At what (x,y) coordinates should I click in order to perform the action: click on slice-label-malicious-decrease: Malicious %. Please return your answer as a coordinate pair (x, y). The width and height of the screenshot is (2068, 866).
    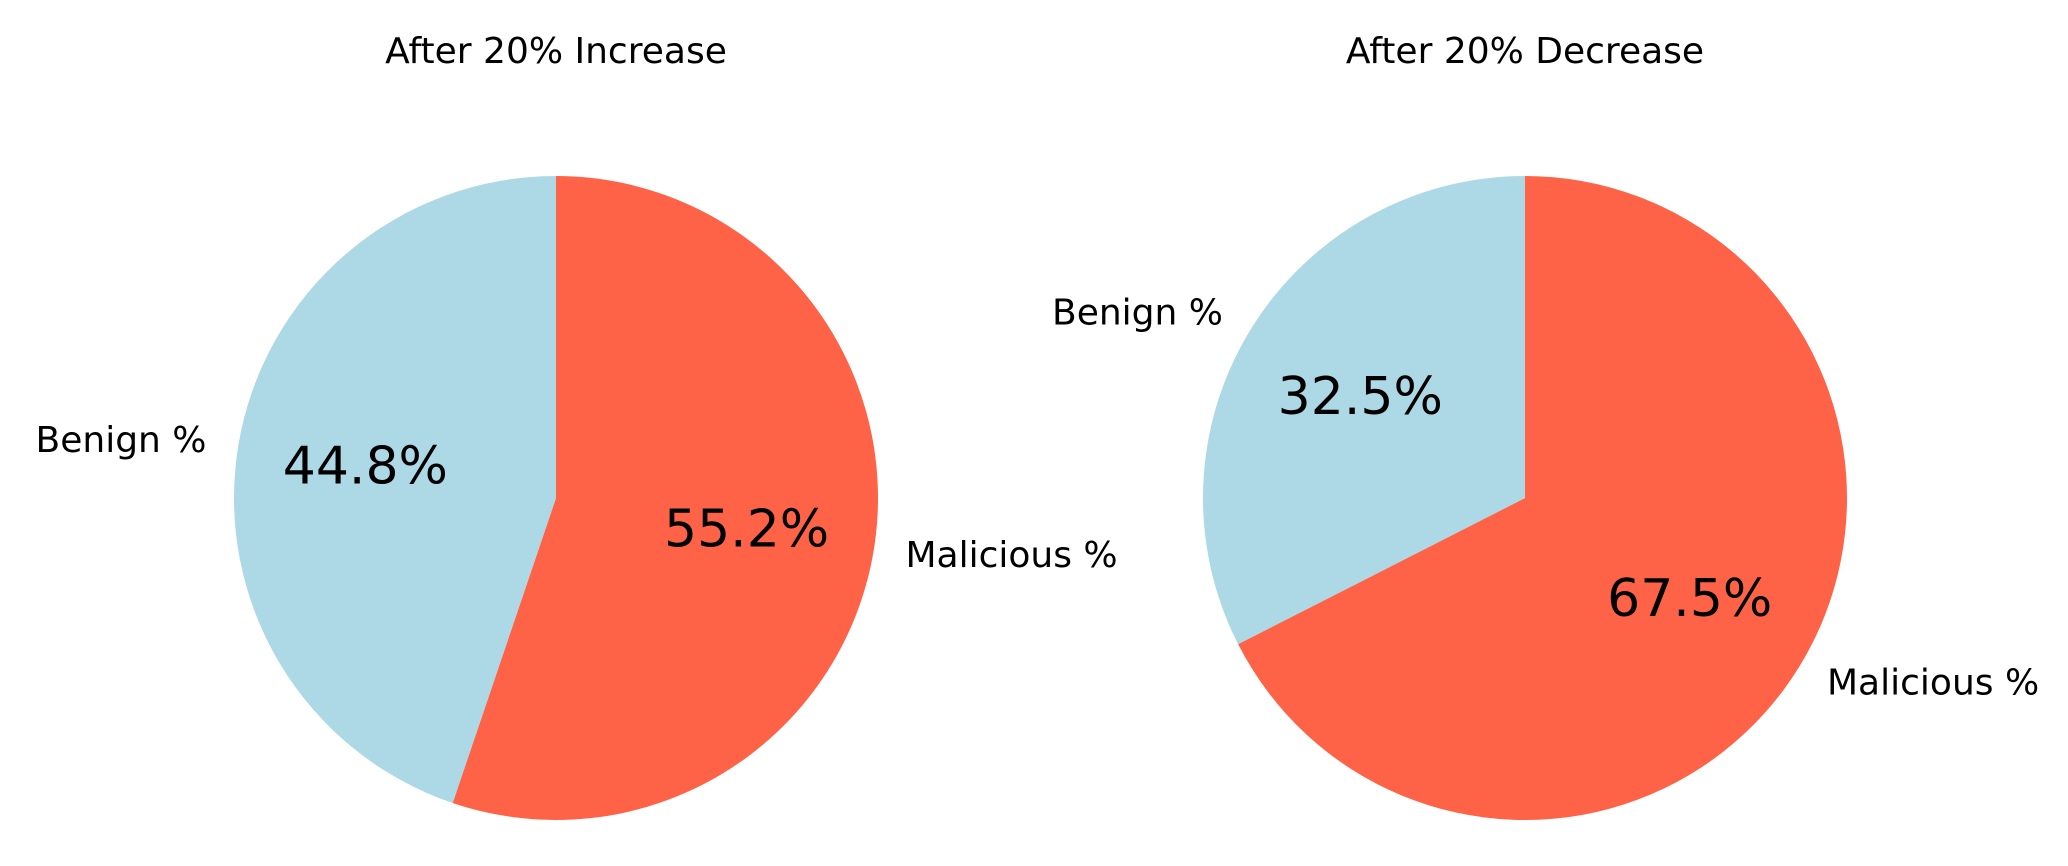
    Looking at the image, I should click on (1933, 683).